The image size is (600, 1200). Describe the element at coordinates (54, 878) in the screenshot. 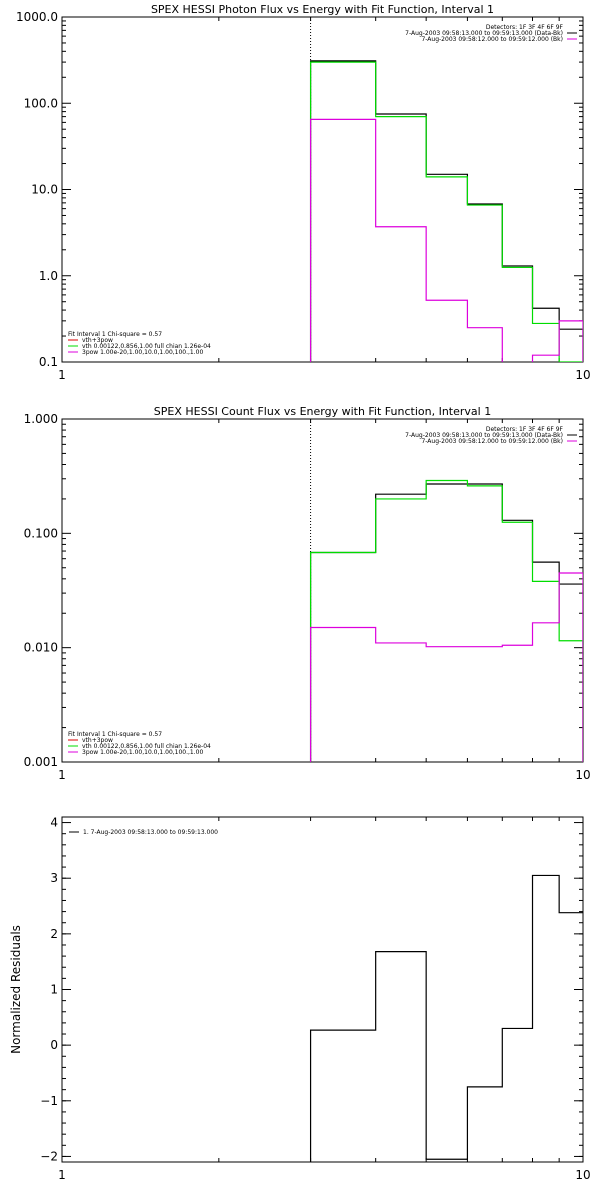

I see `y-tick-label: 3` at that location.